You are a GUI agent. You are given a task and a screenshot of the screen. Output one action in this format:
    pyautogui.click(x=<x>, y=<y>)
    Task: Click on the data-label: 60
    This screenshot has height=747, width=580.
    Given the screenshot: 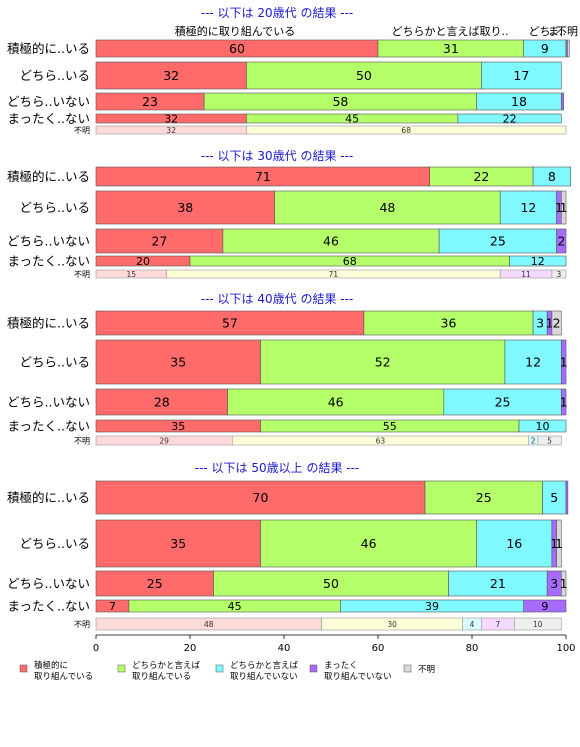 What is the action you would take?
    pyautogui.click(x=237, y=48)
    